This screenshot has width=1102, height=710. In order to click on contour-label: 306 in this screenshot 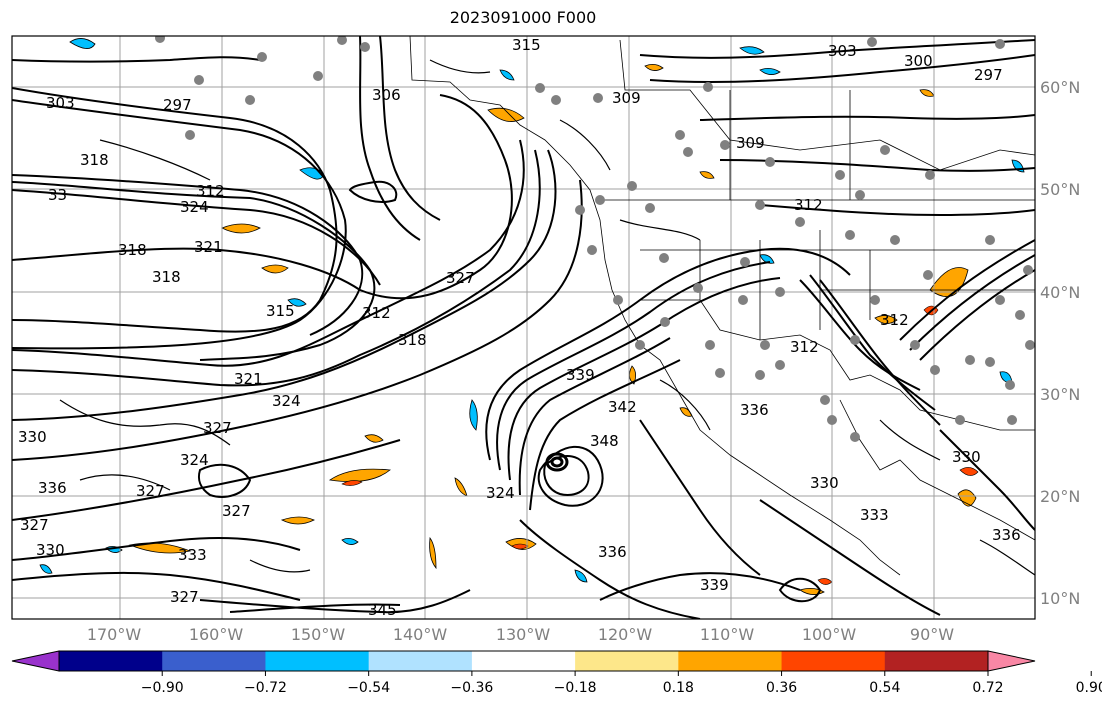, I will do `click(386, 95)`.